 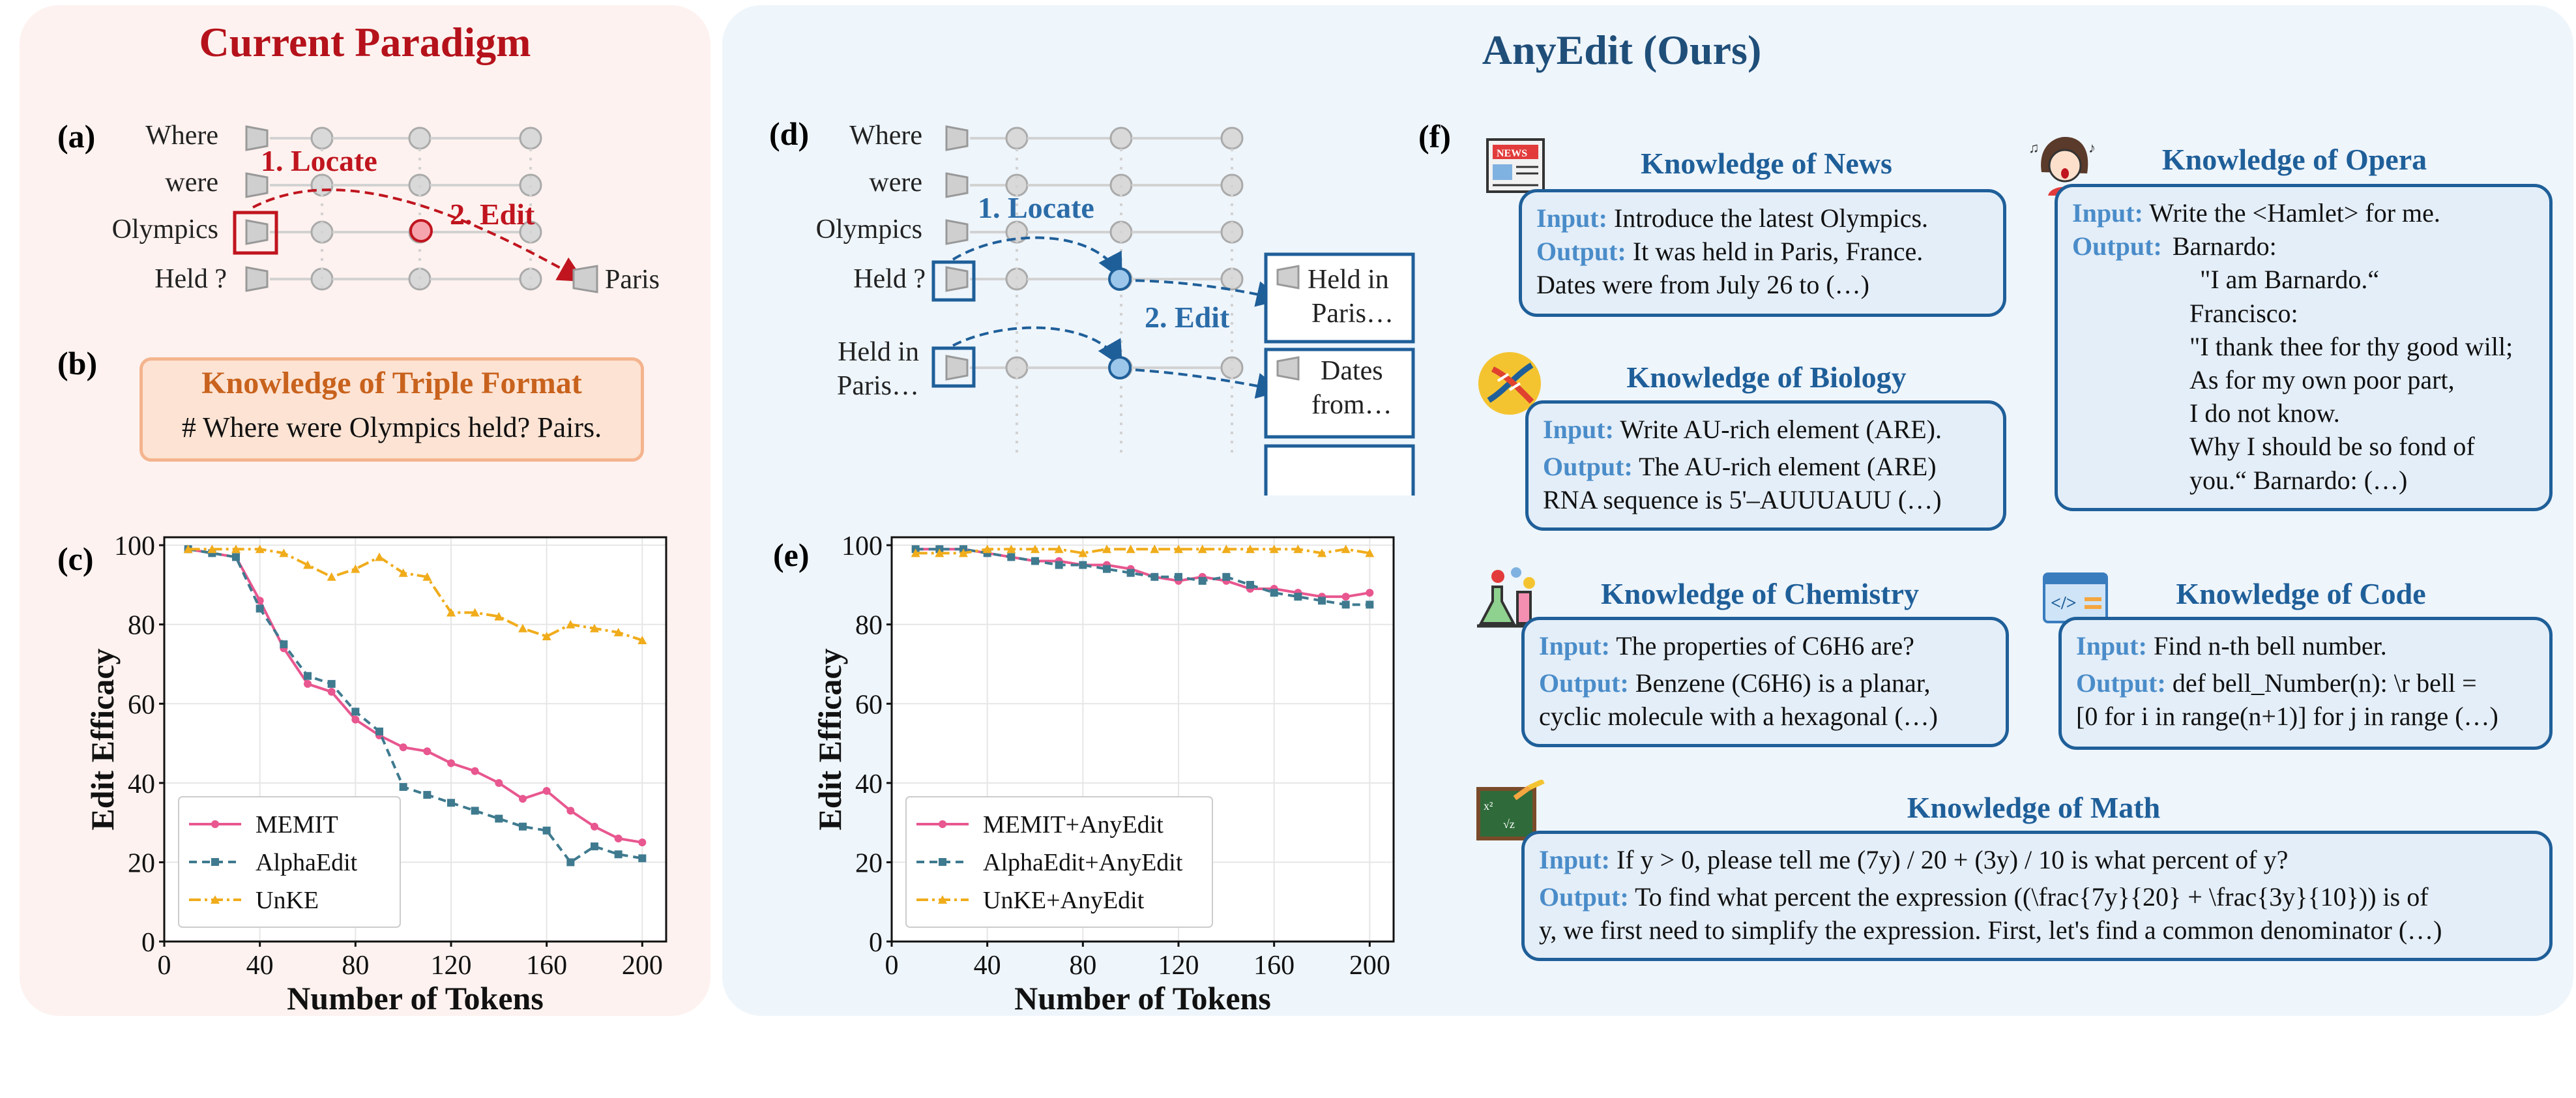 What do you see at coordinates (988, 966) in the screenshot?
I see `chart-e-xtick-label: 40` at bounding box center [988, 966].